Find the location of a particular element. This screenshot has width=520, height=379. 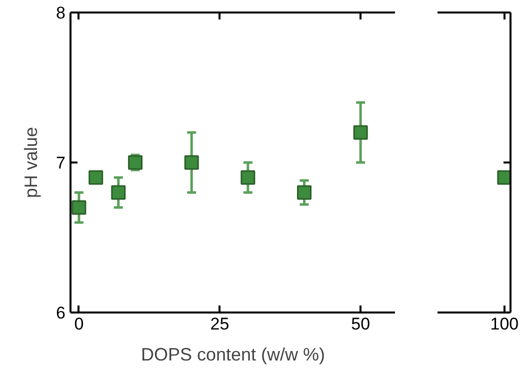

y-tick-label: 7 is located at coordinates (61, 163).